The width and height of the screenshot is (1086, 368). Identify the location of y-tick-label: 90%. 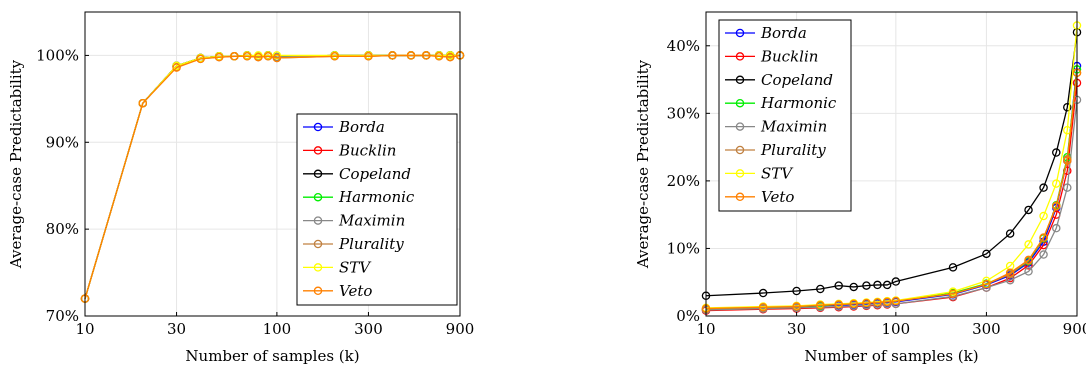
(62, 142).